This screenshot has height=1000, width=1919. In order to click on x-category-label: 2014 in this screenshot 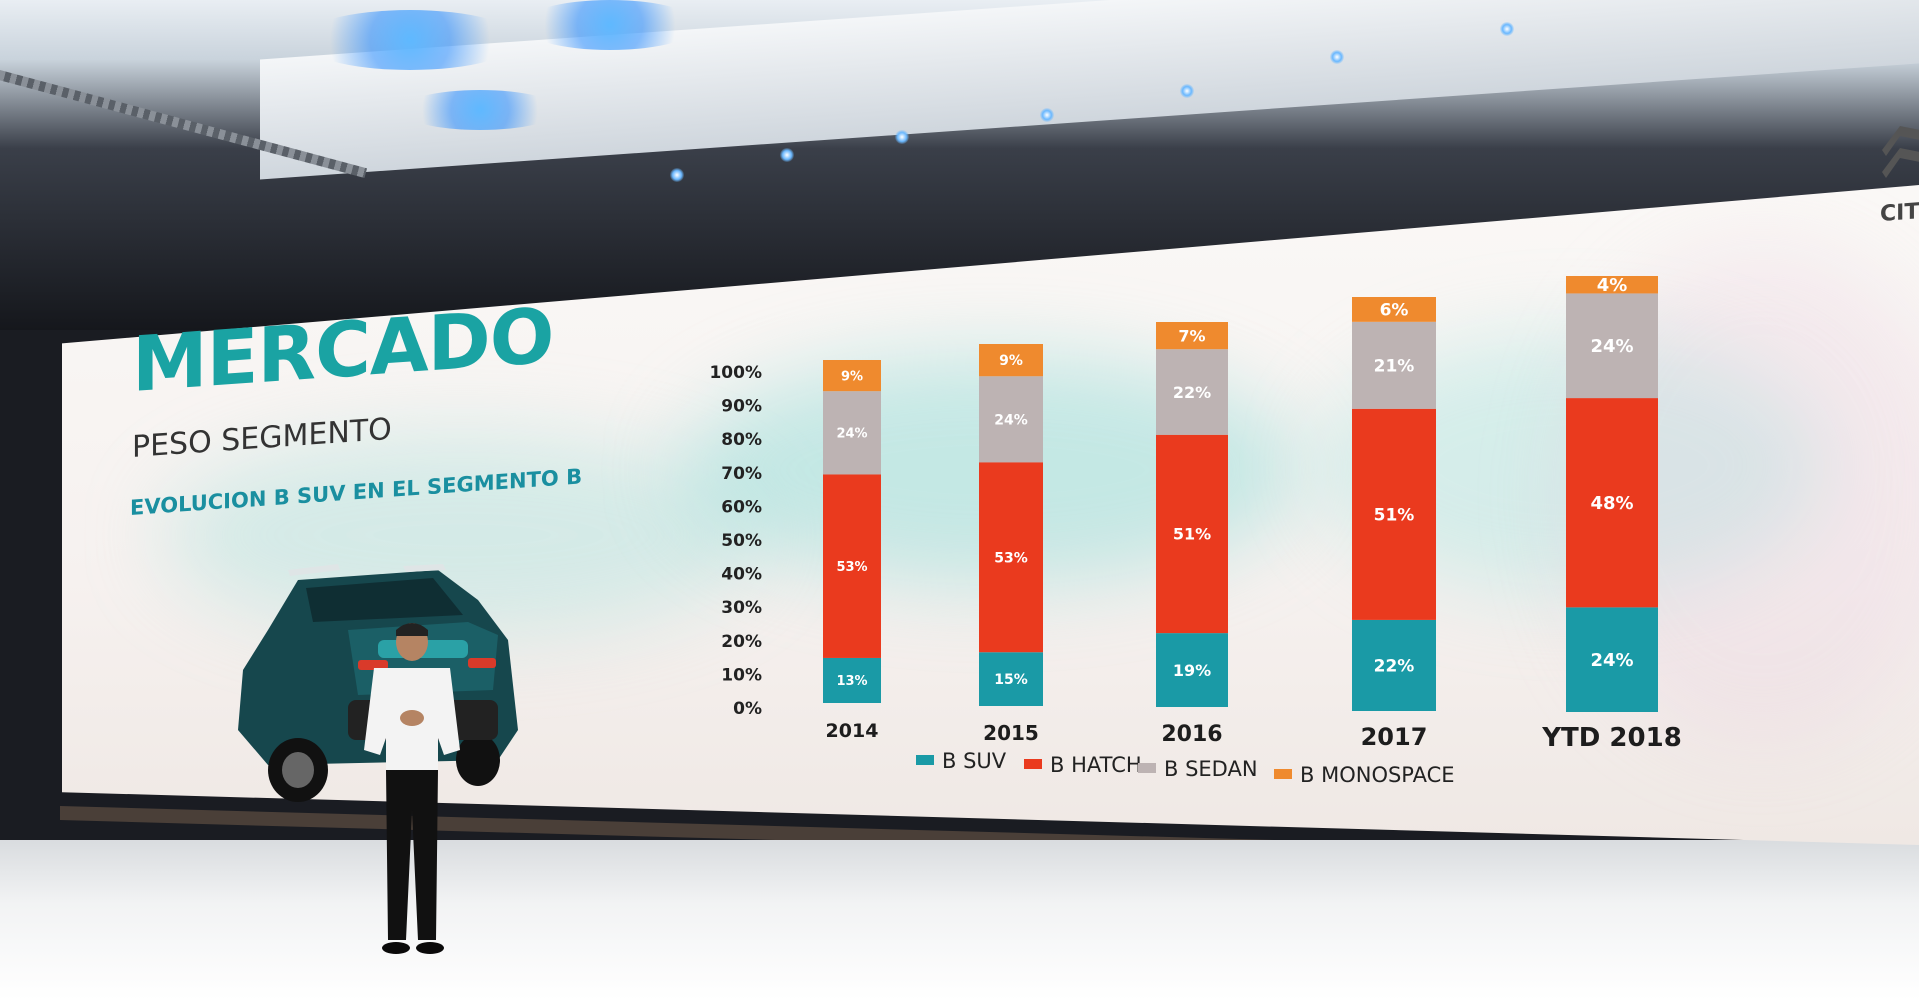, I will do `click(852, 731)`.